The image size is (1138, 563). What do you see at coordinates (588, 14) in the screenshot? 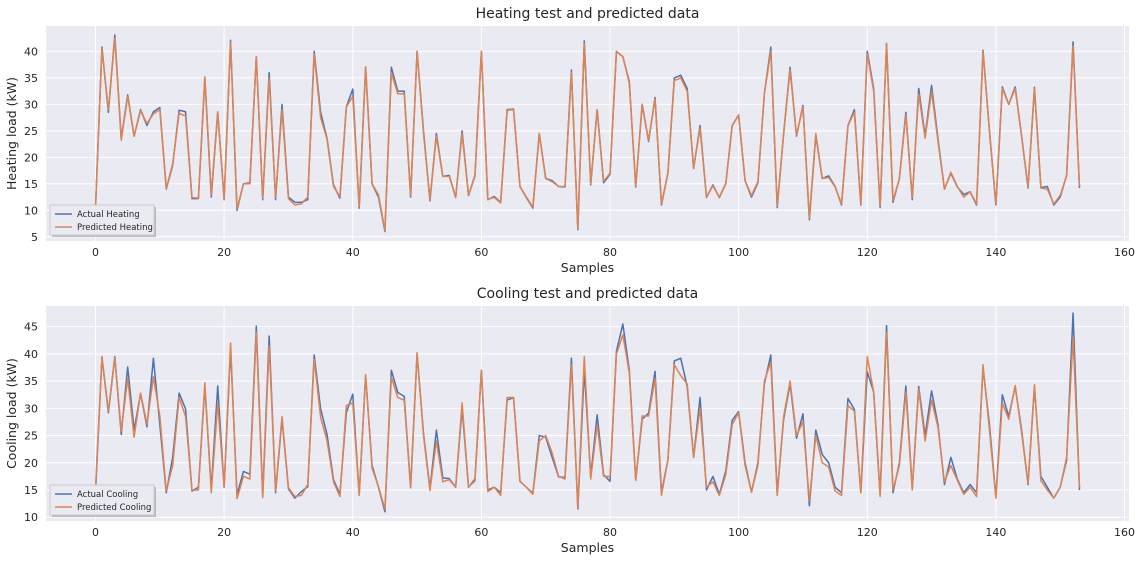
I see `chart-title: Heating test and predicted data` at bounding box center [588, 14].